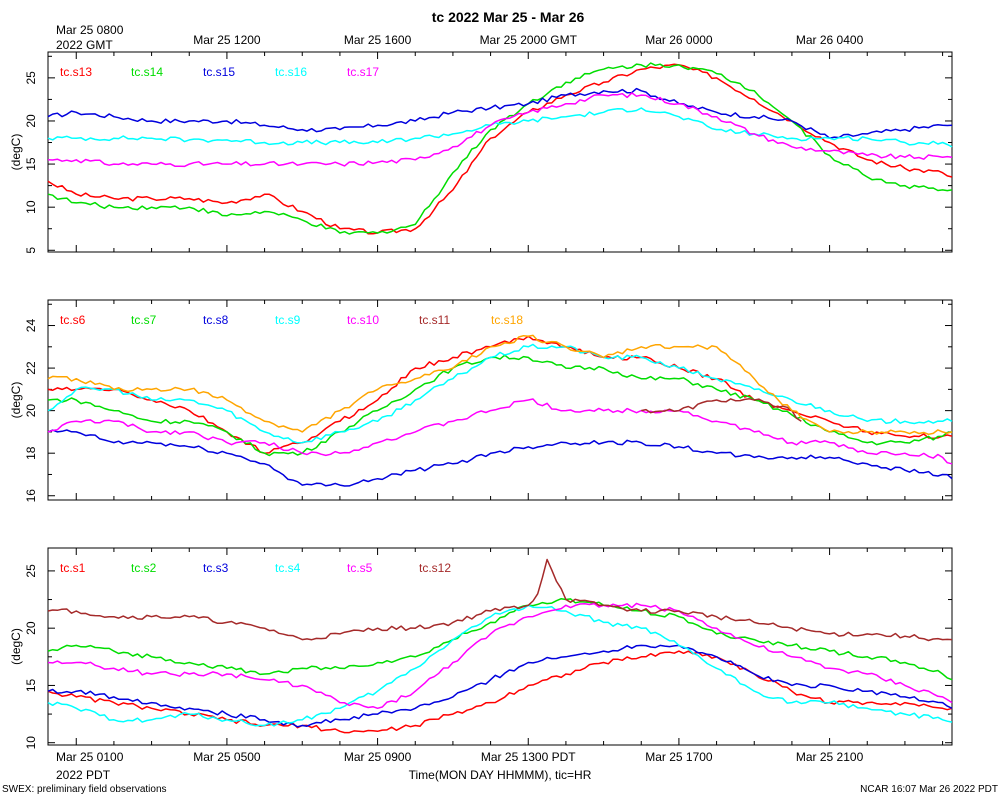 This screenshot has width=1000, height=800. Describe the element at coordinates (679, 40) in the screenshot. I see `top-axis-label: Mar 26 0000` at that location.